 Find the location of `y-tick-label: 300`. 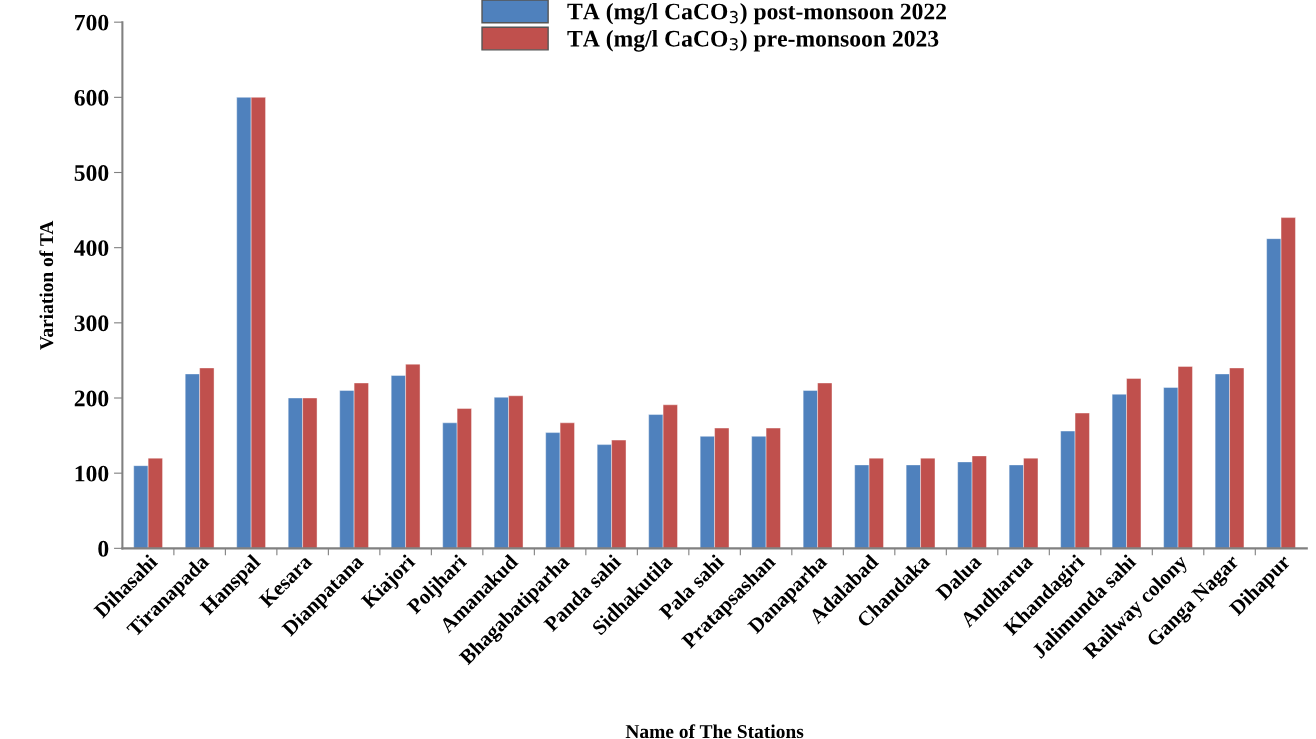

y-tick-label: 300 is located at coordinates (91, 323).